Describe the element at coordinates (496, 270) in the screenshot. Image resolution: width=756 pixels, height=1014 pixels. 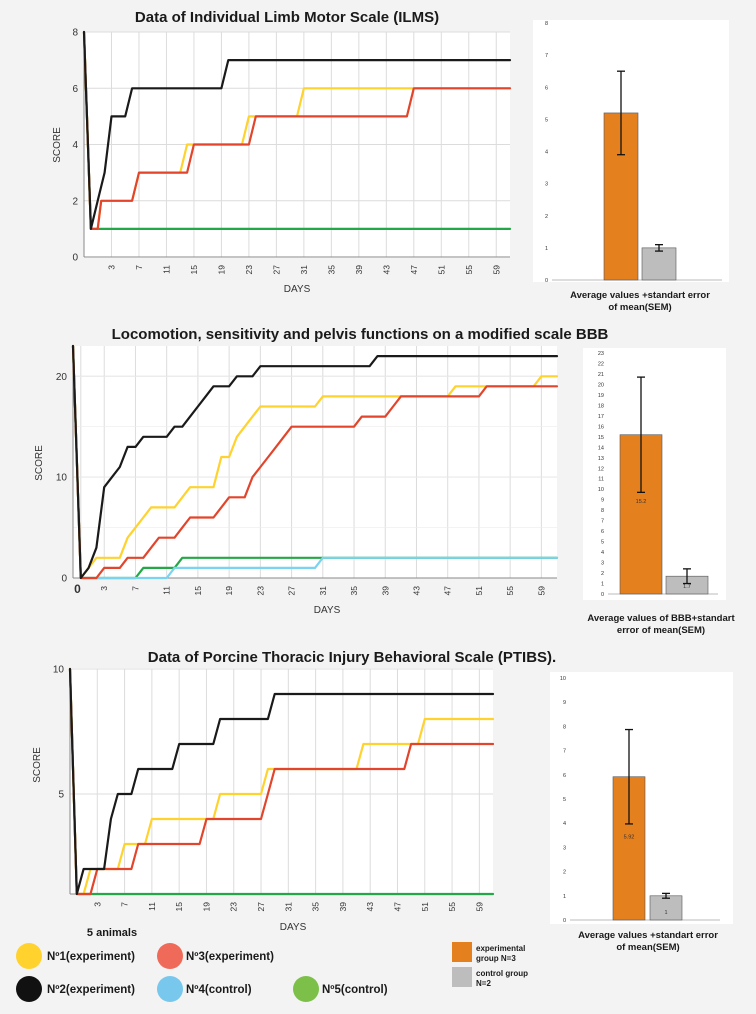
I see `ilms-x-tick-label: 59` at that location.